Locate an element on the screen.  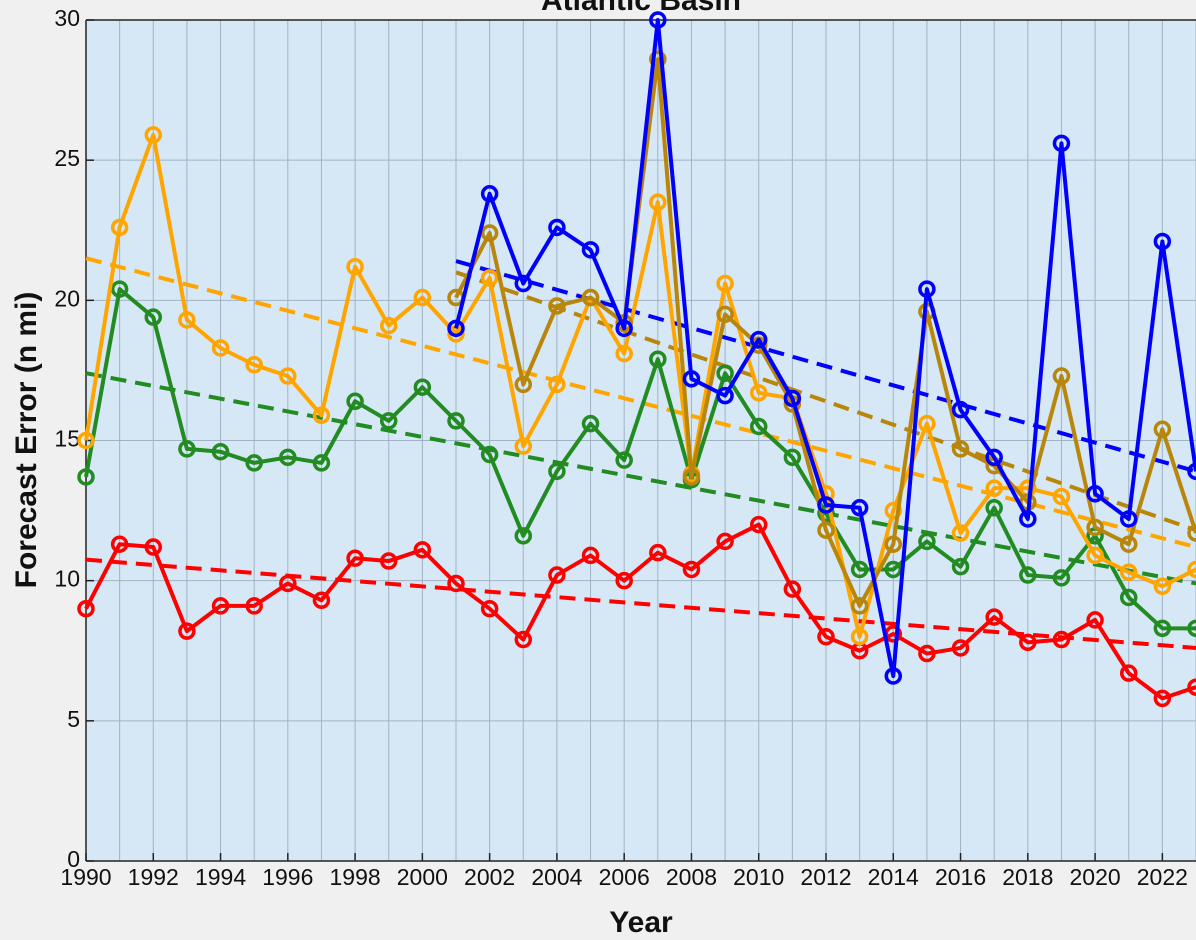
x-tick-label: 2016 is located at coordinates (960, 877).